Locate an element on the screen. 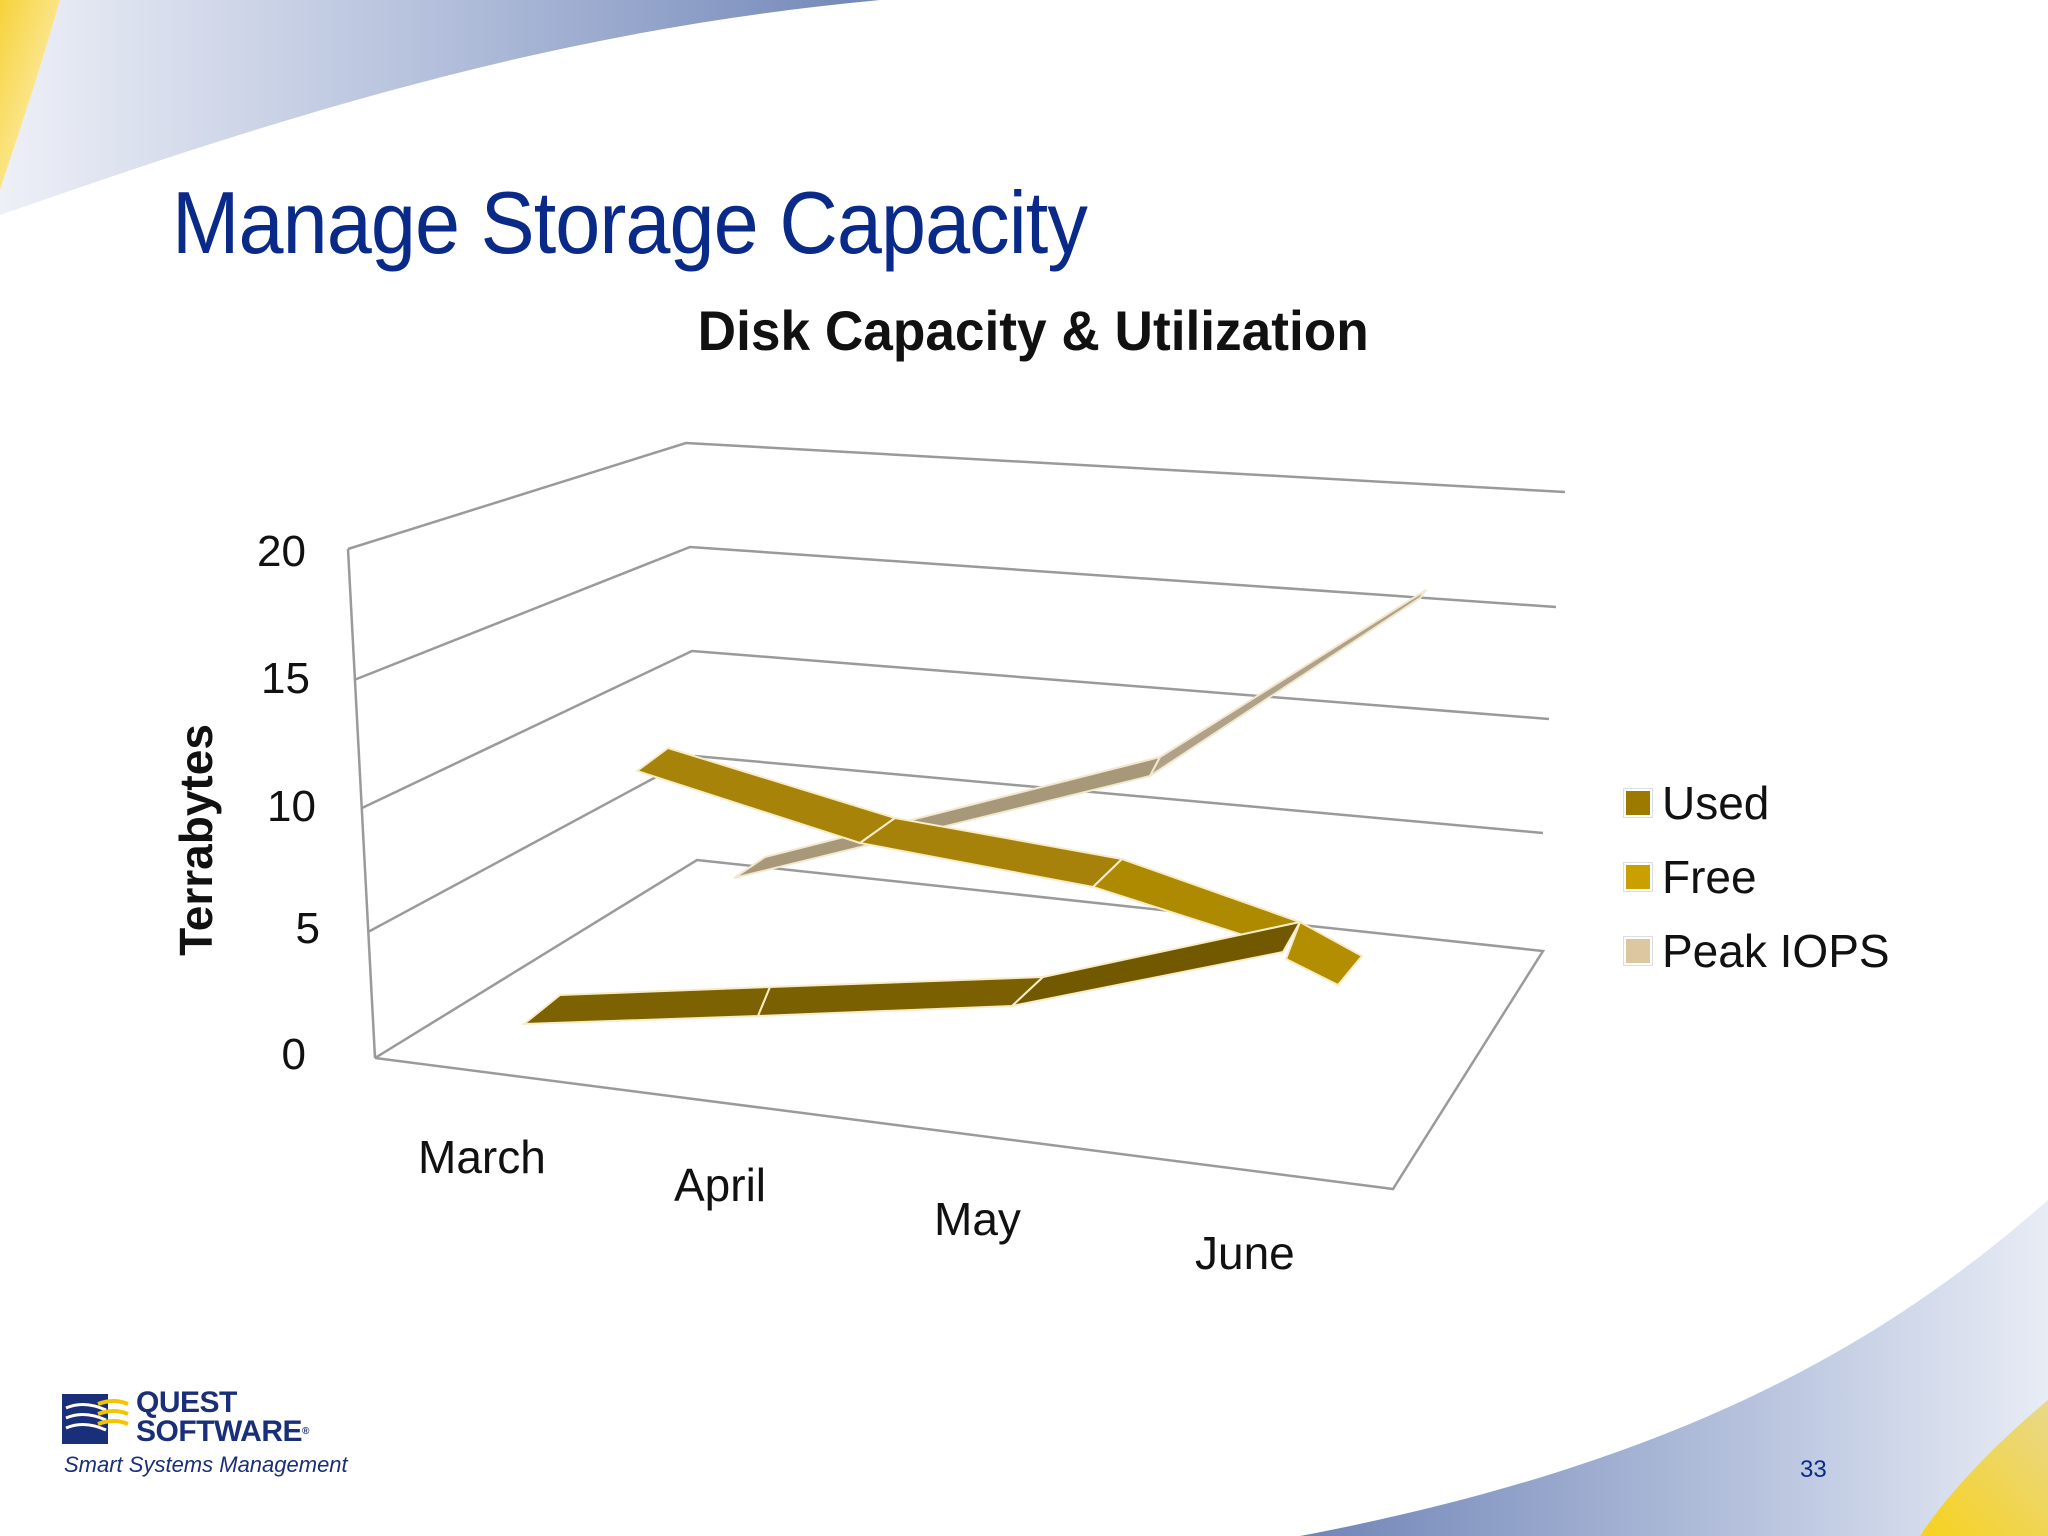  logo-line-quest: QUEST is located at coordinates (186, 1402).